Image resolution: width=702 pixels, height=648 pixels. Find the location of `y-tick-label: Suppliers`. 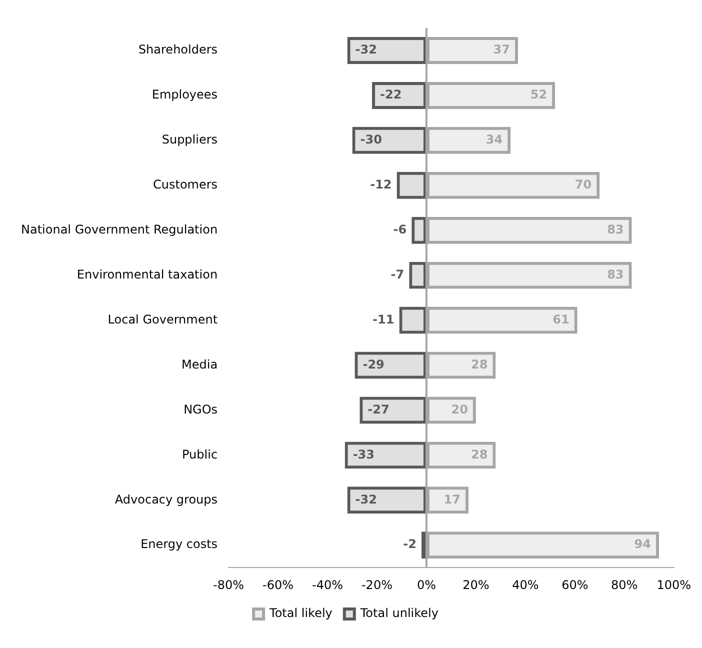

y-tick-label: Suppliers is located at coordinates (190, 139).